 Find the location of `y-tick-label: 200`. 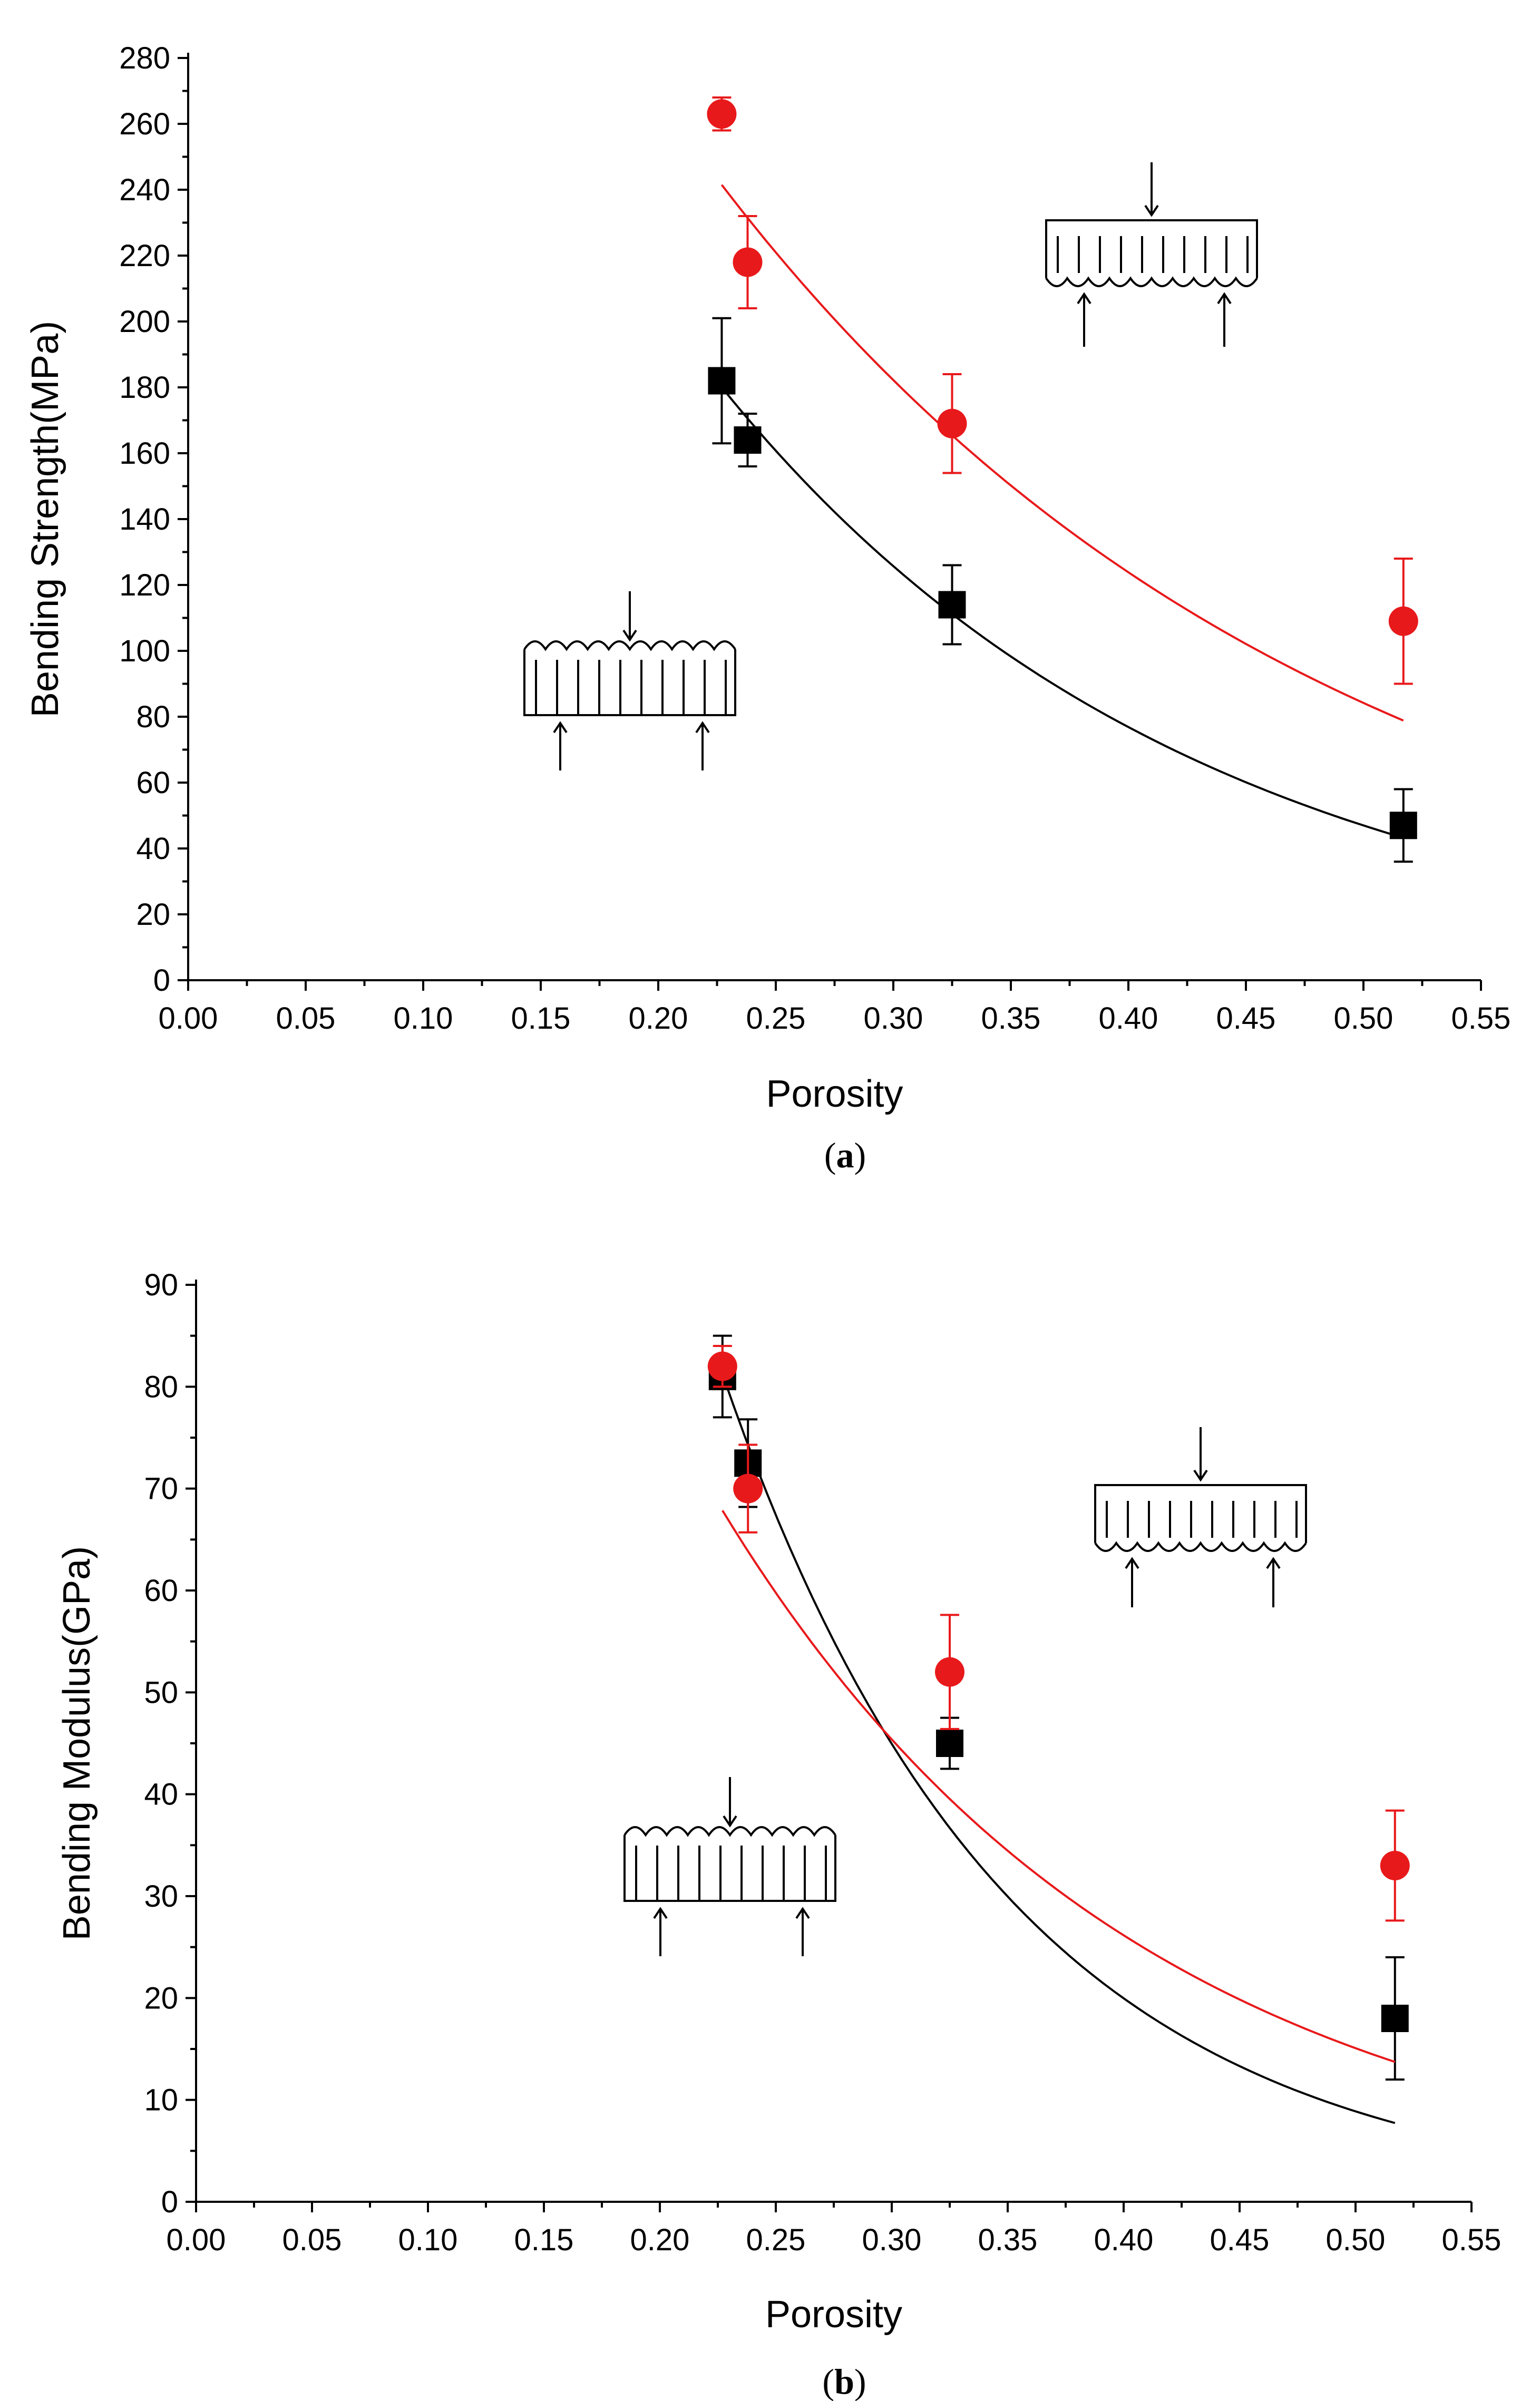

y-tick-label: 200 is located at coordinates (144, 322).